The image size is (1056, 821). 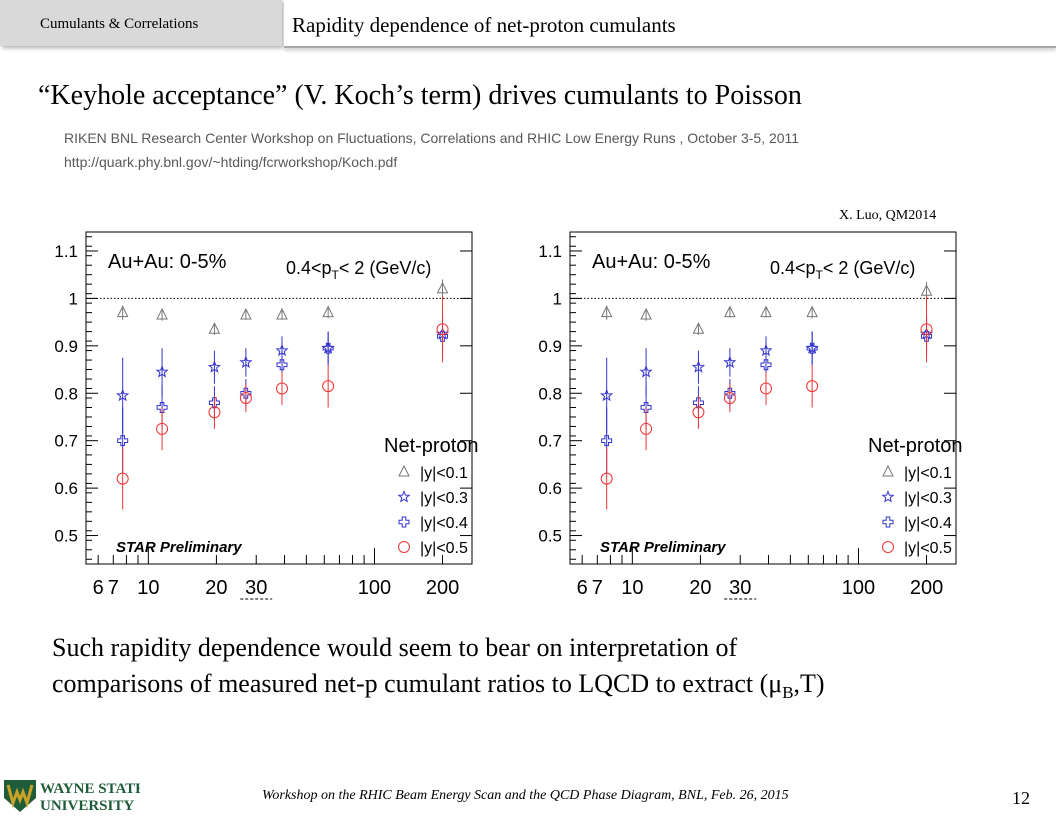 What do you see at coordinates (740, 588) in the screenshot?
I see `x-tick-label: 30` at bounding box center [740, 588].